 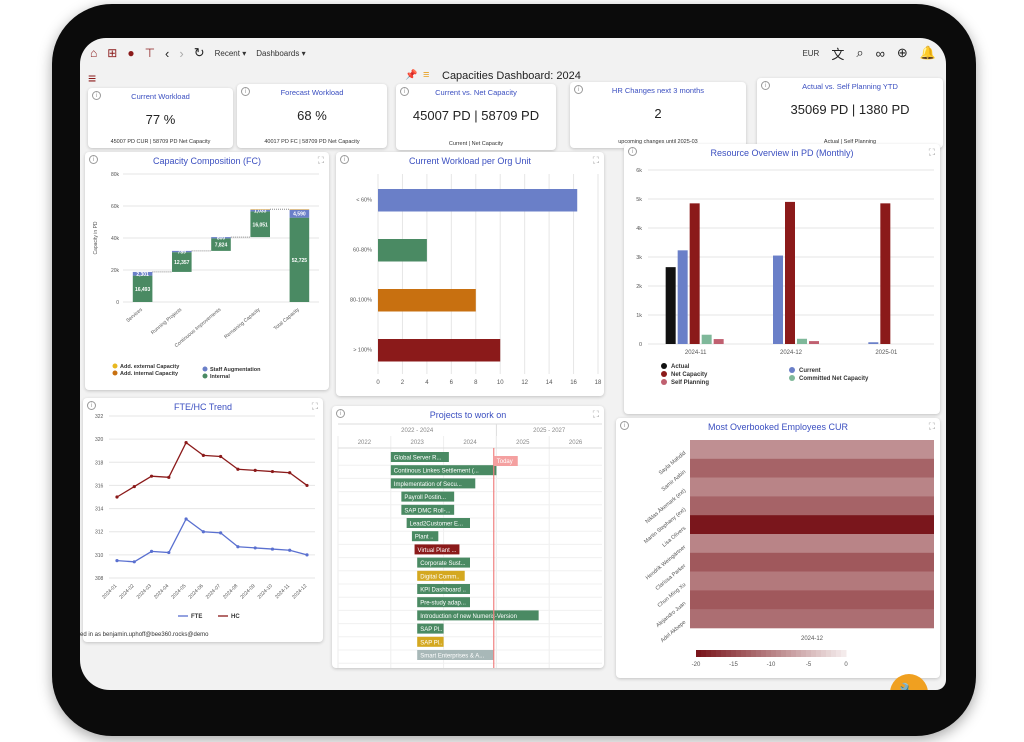 I want to click on y-tick-label: > 100%, so click(x=362, y=351).